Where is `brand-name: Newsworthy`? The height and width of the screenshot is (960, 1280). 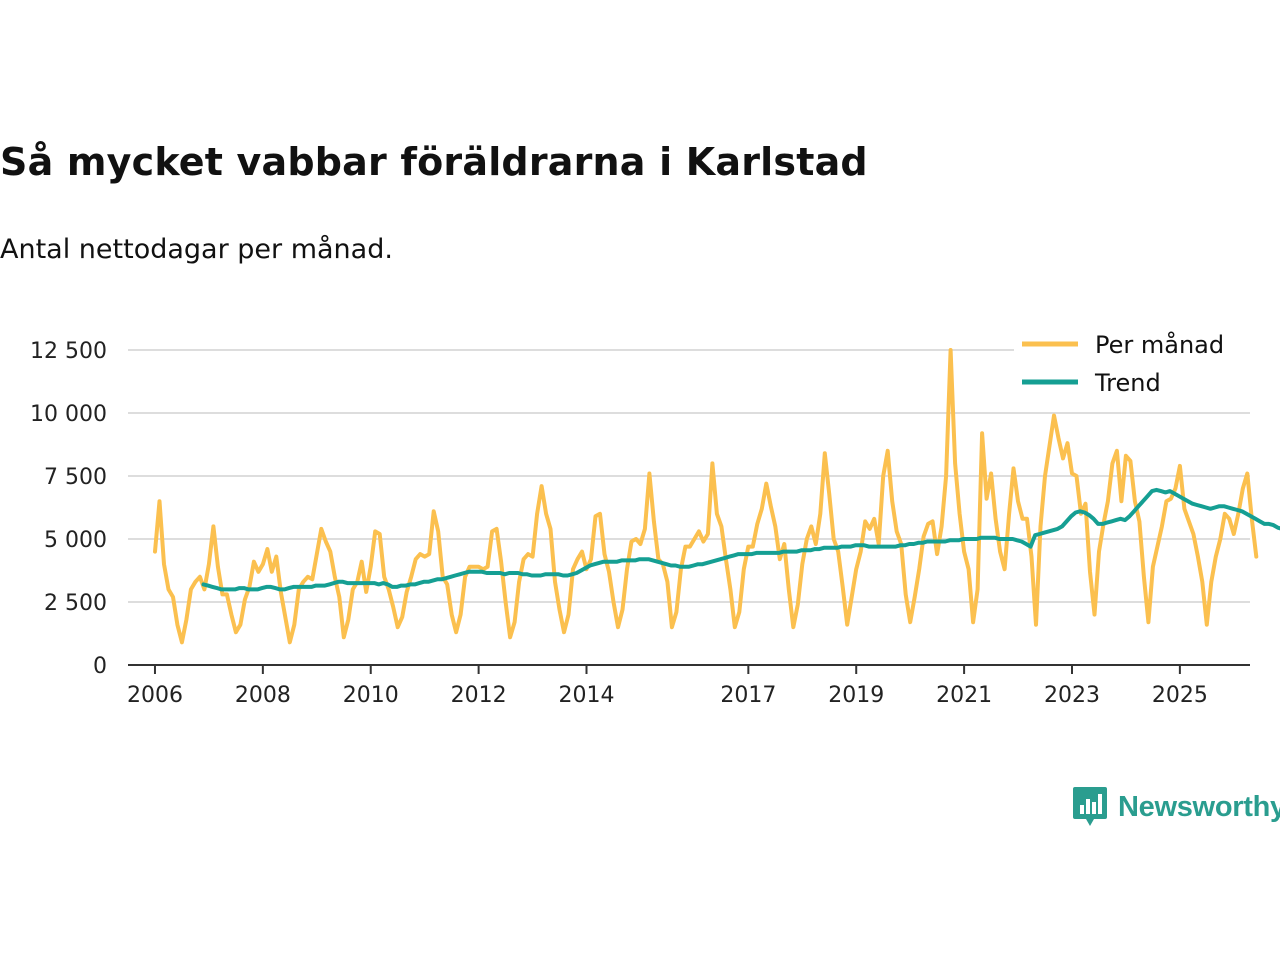
brand-name: Newsworthy is located at coordinates (1199, 806).